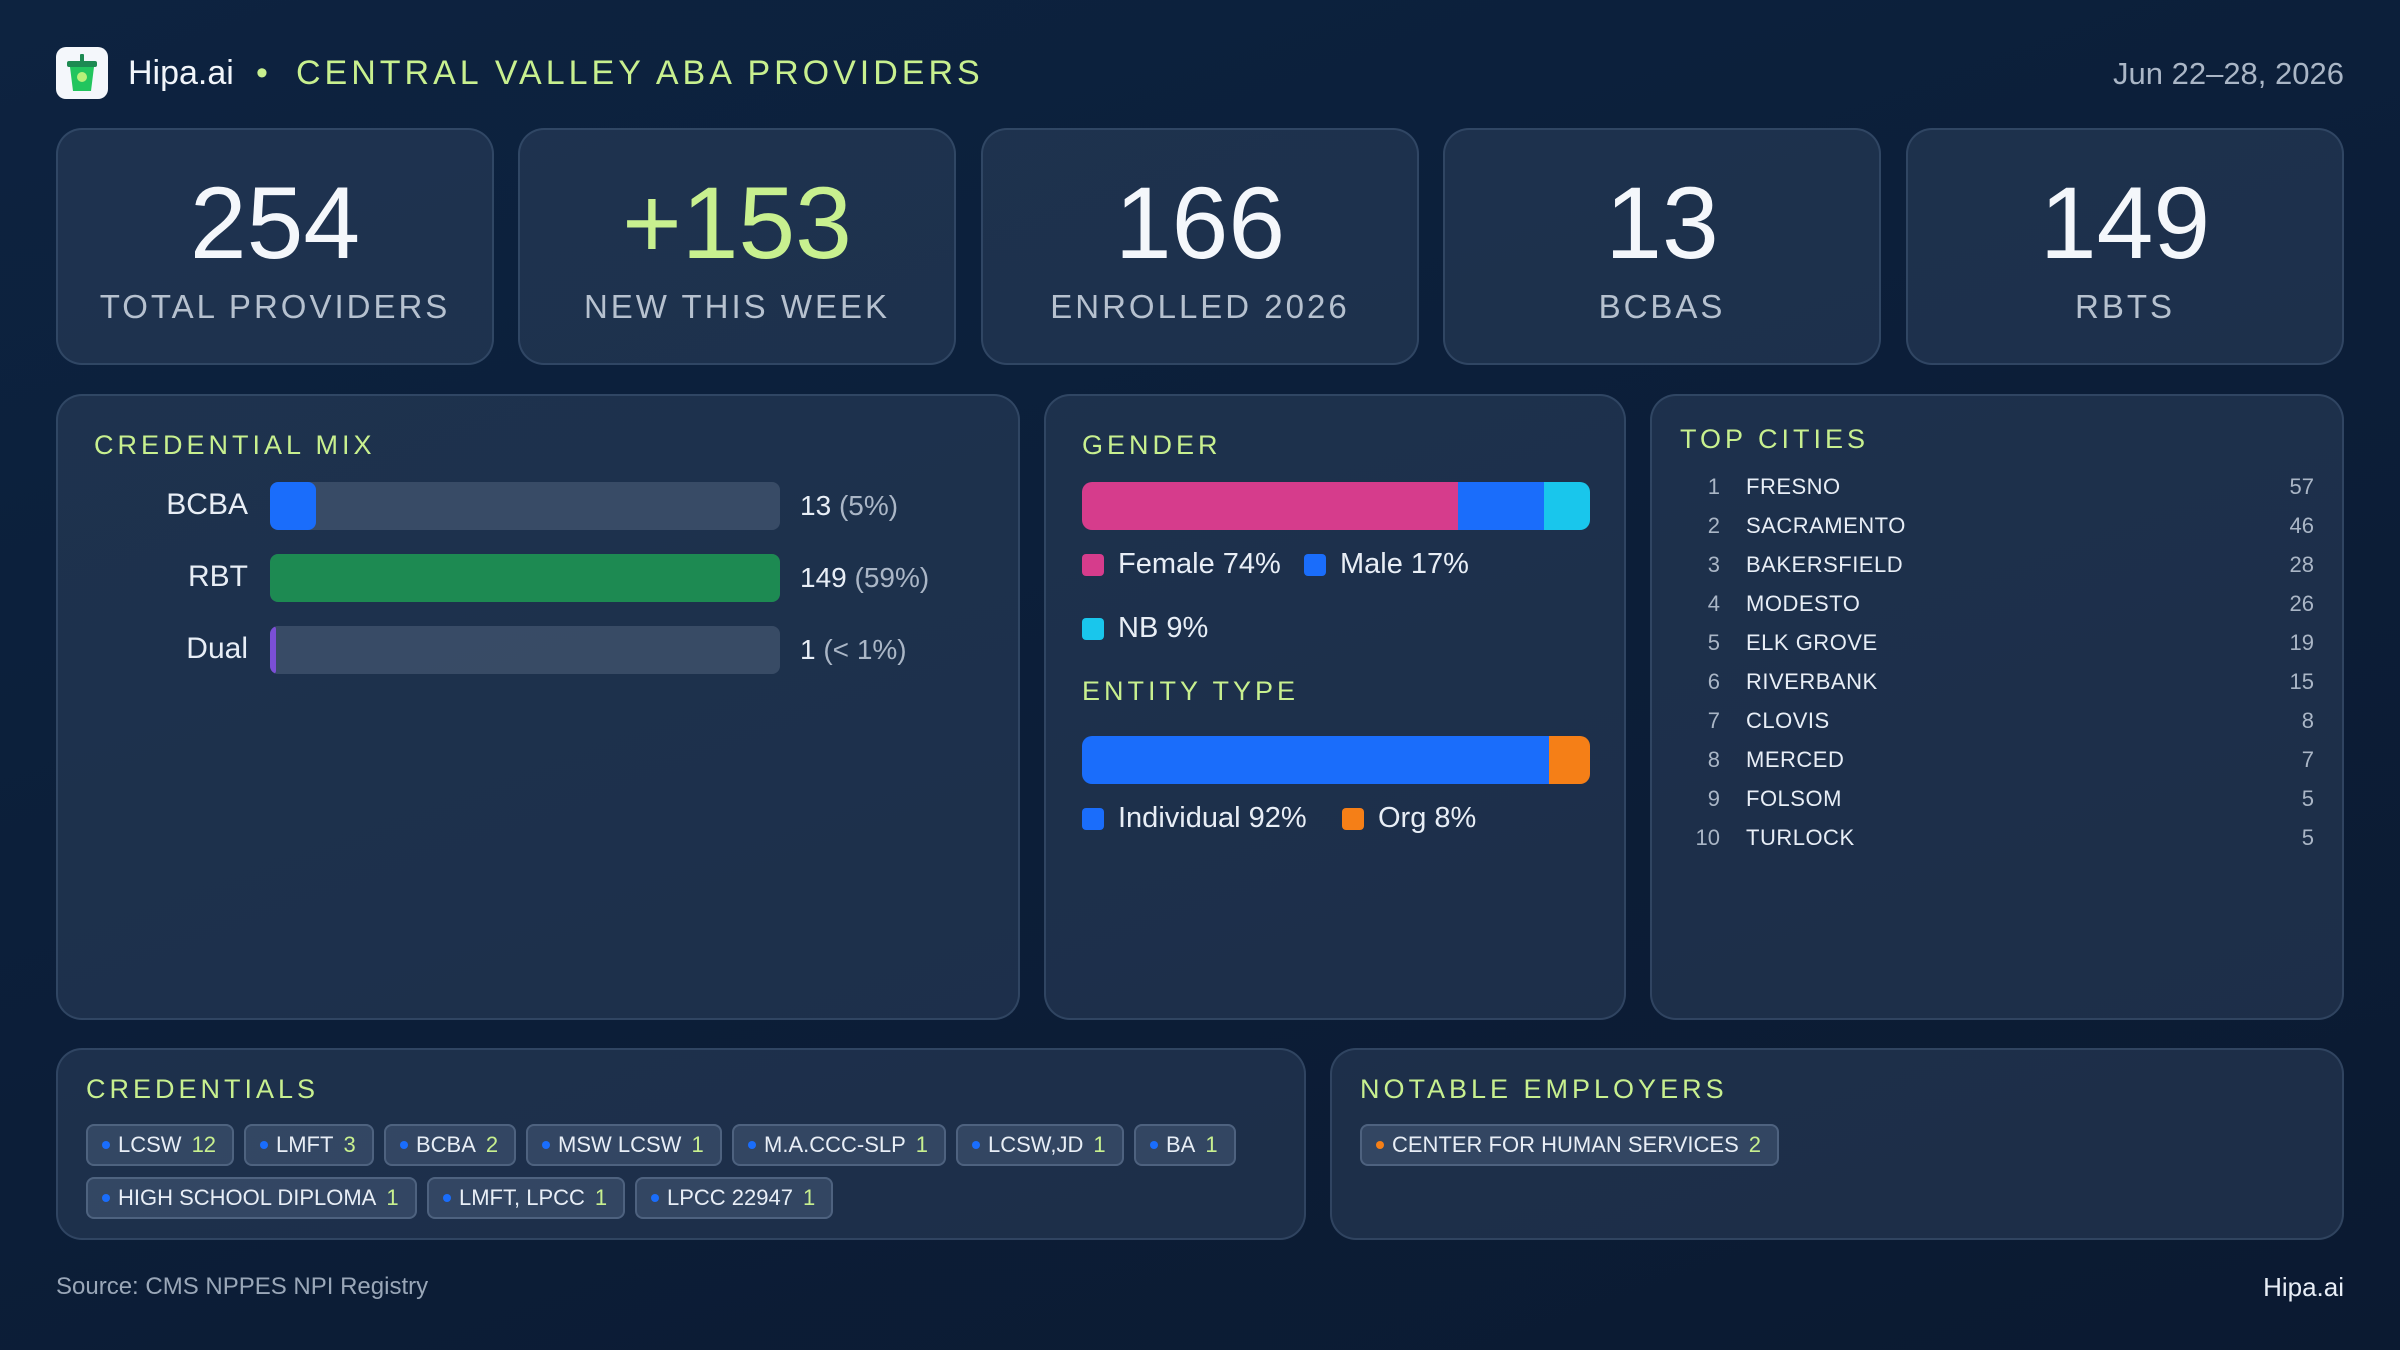 The height and width of the screenshot is (1350, 2400). I want to click on legend-item-individual: Individual 92%, so click(1194, 818).